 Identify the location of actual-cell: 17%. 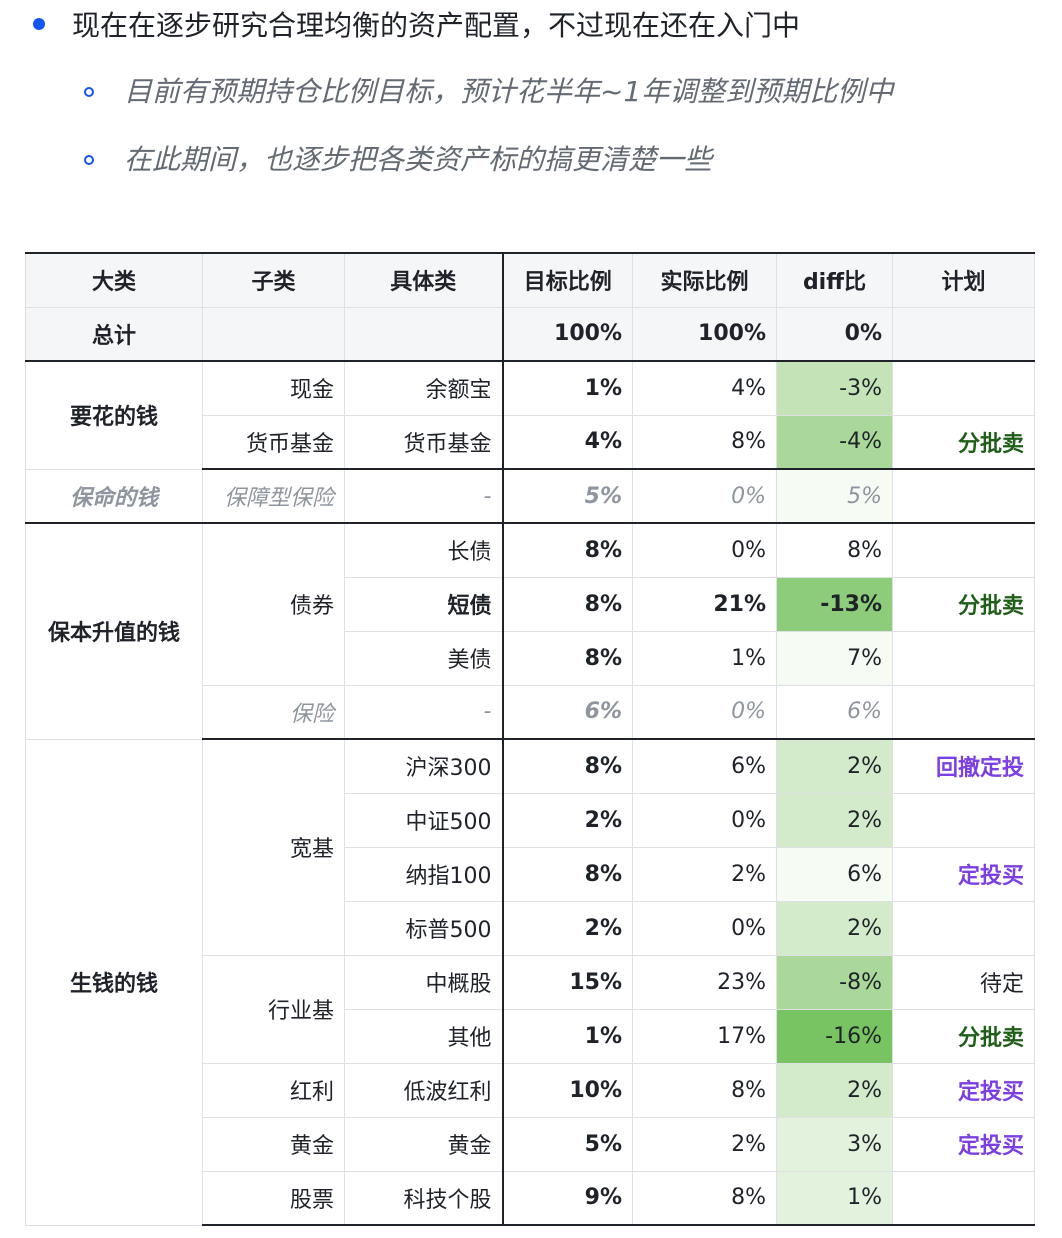
(704, 1036).